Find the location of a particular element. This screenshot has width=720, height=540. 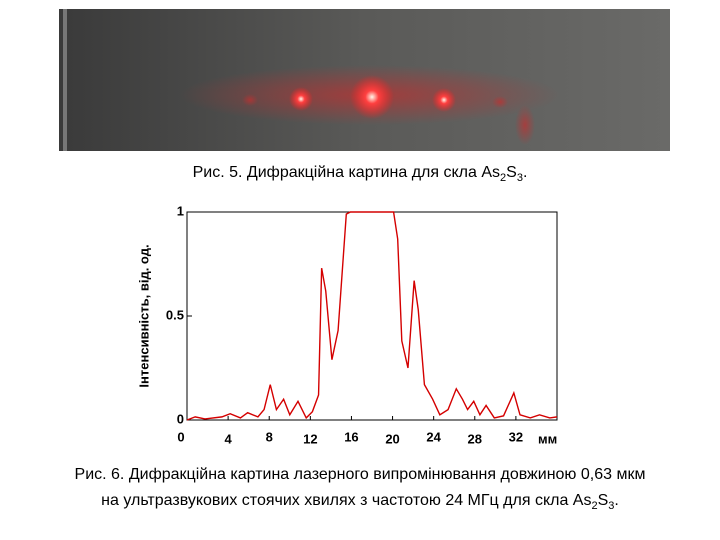

y-tick-label: 1 is located at coordinates (180, 210).